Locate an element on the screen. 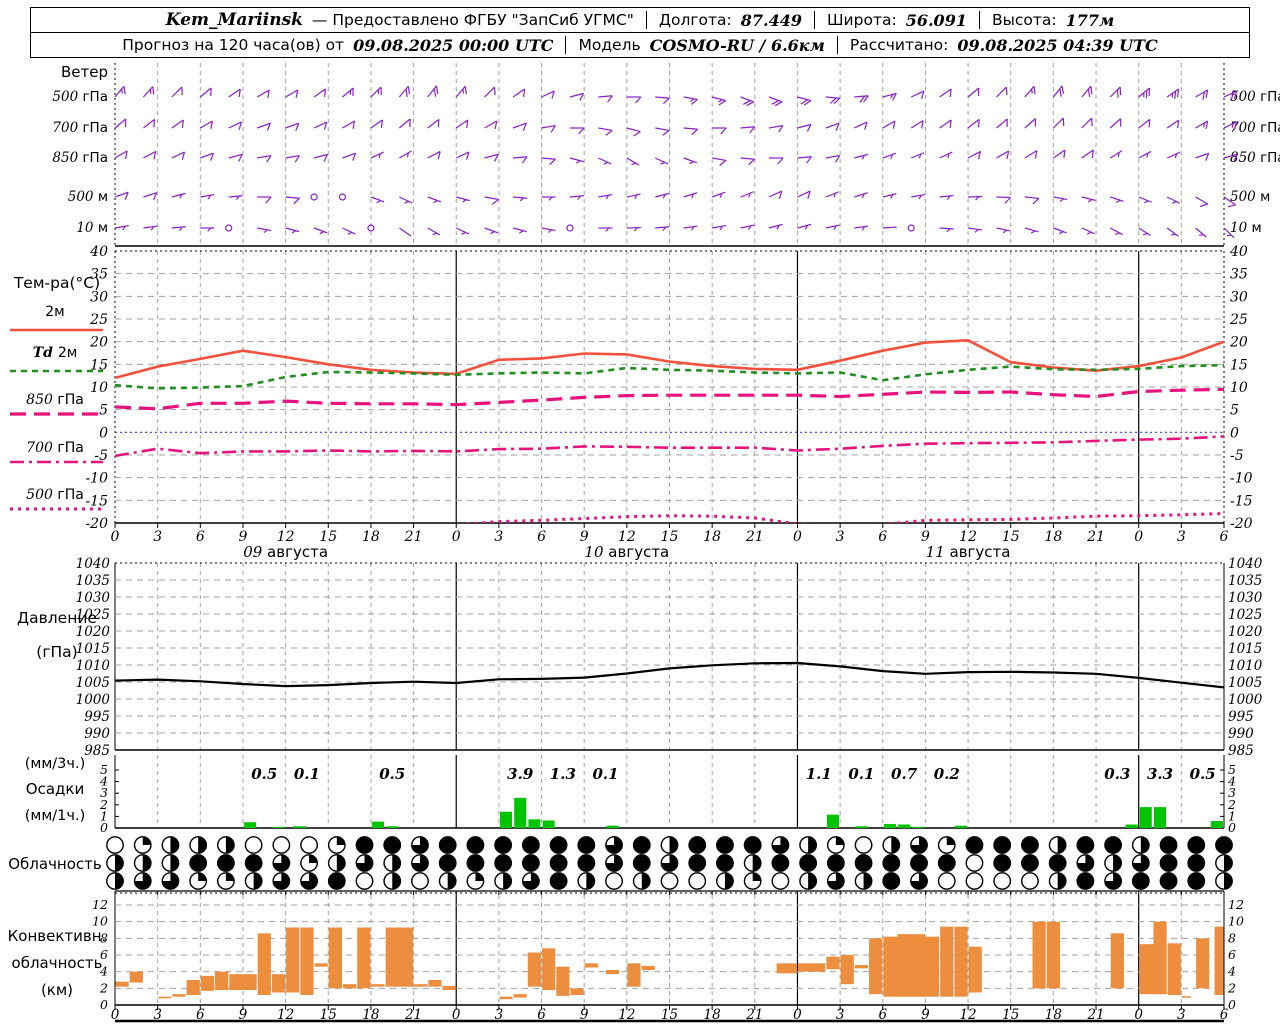  temp-xtick: 9 is located at coordinates (925, 537).